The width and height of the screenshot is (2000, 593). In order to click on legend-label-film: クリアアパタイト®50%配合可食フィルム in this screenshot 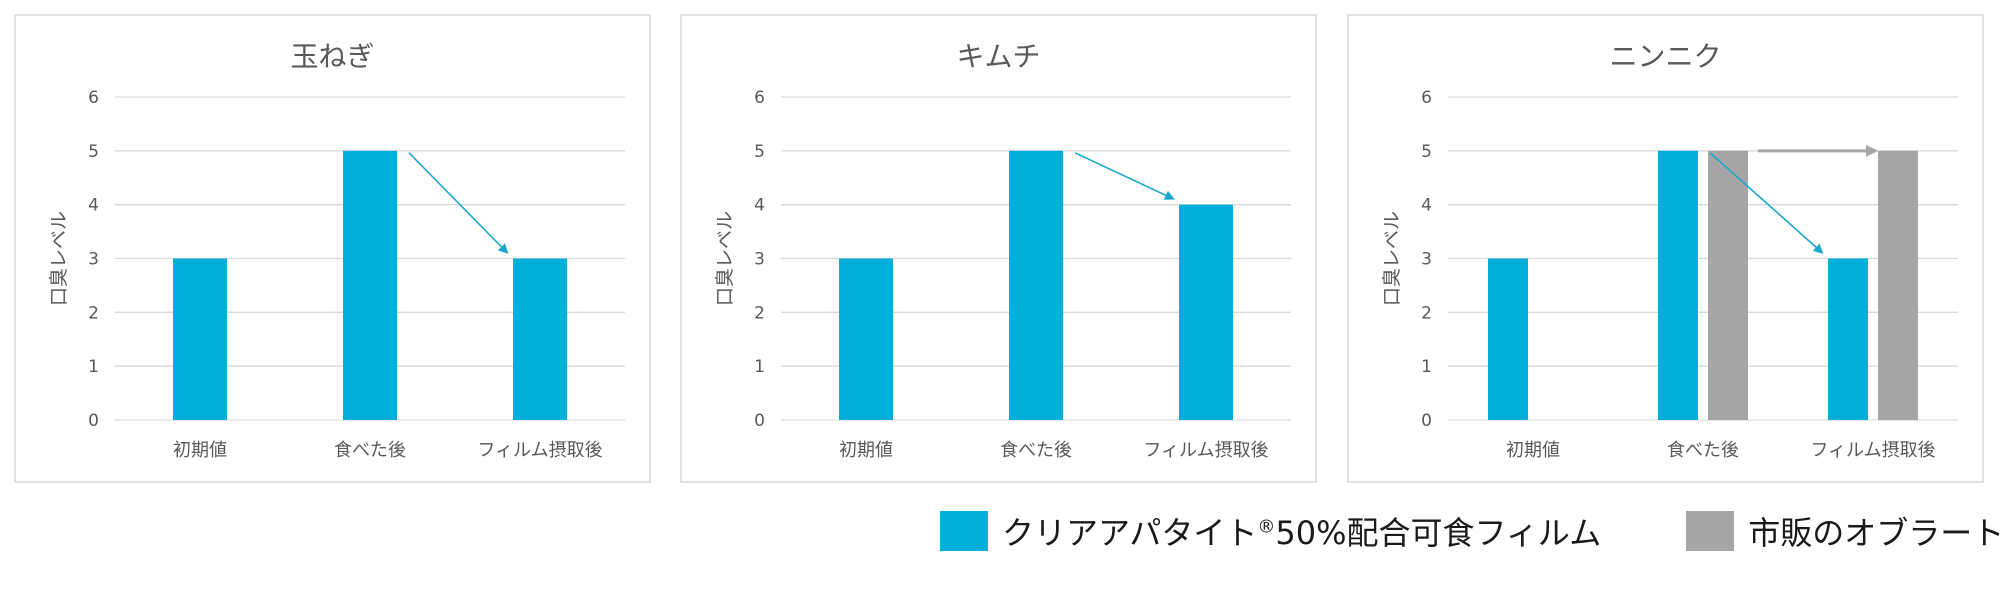, I will do `click(1301, 531)`.